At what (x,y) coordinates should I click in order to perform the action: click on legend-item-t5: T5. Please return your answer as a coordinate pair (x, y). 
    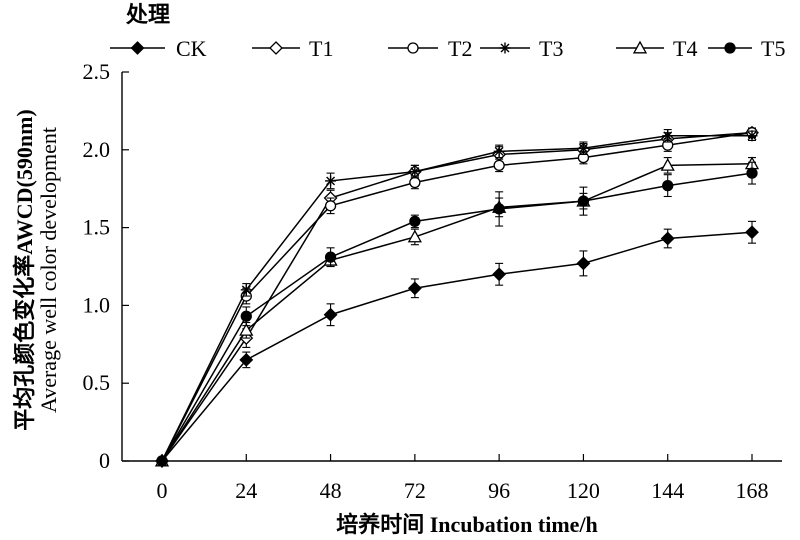
    Looking at the image, I should click on (746, 48).